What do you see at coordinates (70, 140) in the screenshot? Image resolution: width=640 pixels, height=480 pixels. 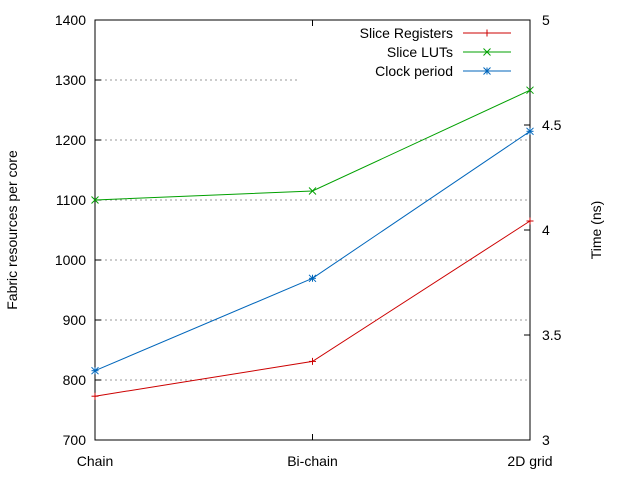 I see `left-tick-label: 1200` at bounding box center [70, 140].